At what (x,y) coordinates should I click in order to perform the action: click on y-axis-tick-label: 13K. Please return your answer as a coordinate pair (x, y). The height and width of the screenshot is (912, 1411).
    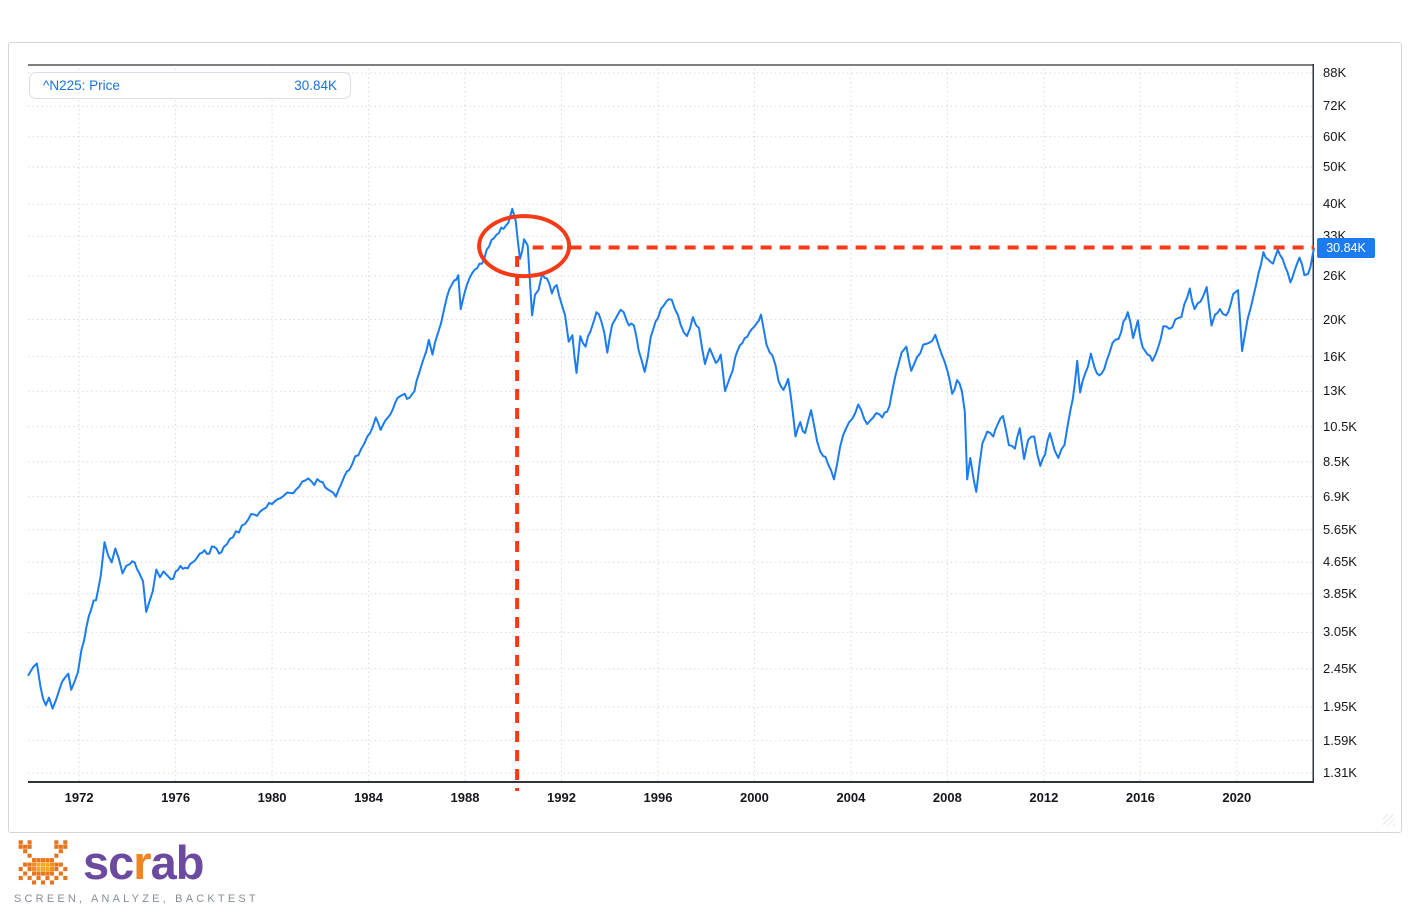
    Looking at the image, I should click on (1335, 391).